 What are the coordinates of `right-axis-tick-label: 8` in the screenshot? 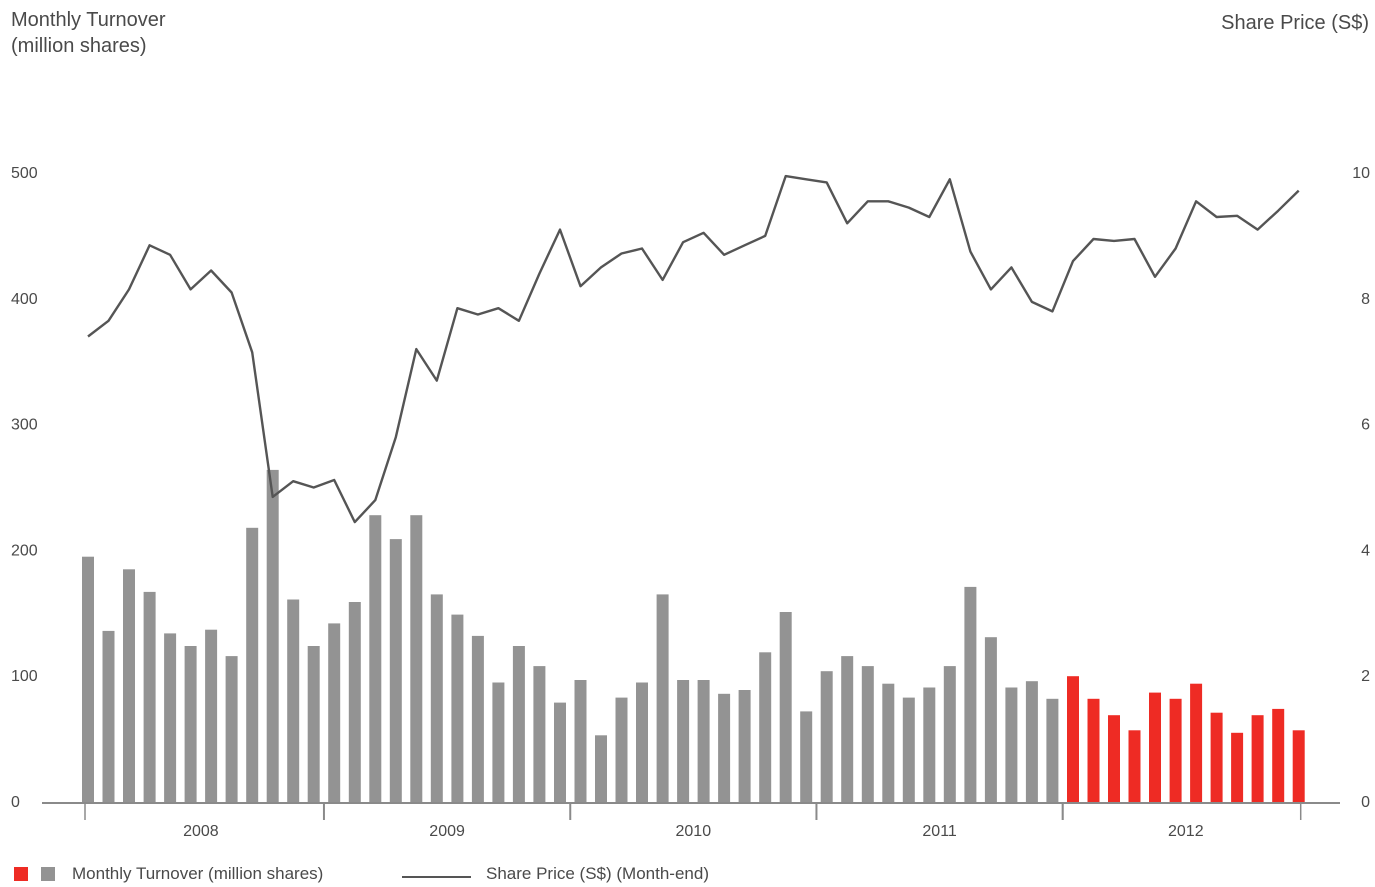 It's located at (1365, 299).